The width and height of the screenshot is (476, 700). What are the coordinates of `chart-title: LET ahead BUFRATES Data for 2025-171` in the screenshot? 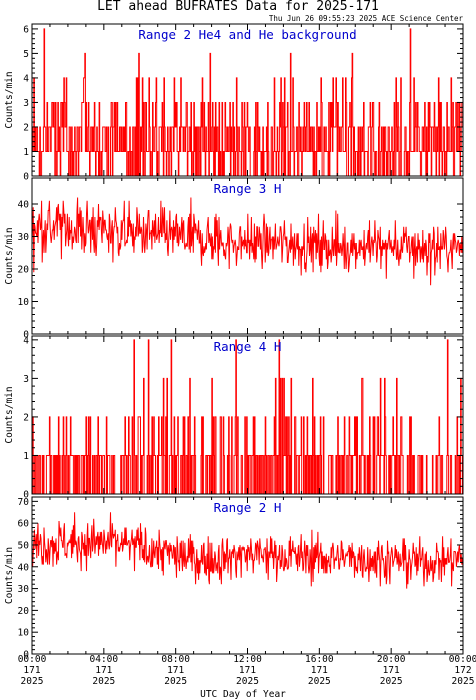 It's located at (238, 7).